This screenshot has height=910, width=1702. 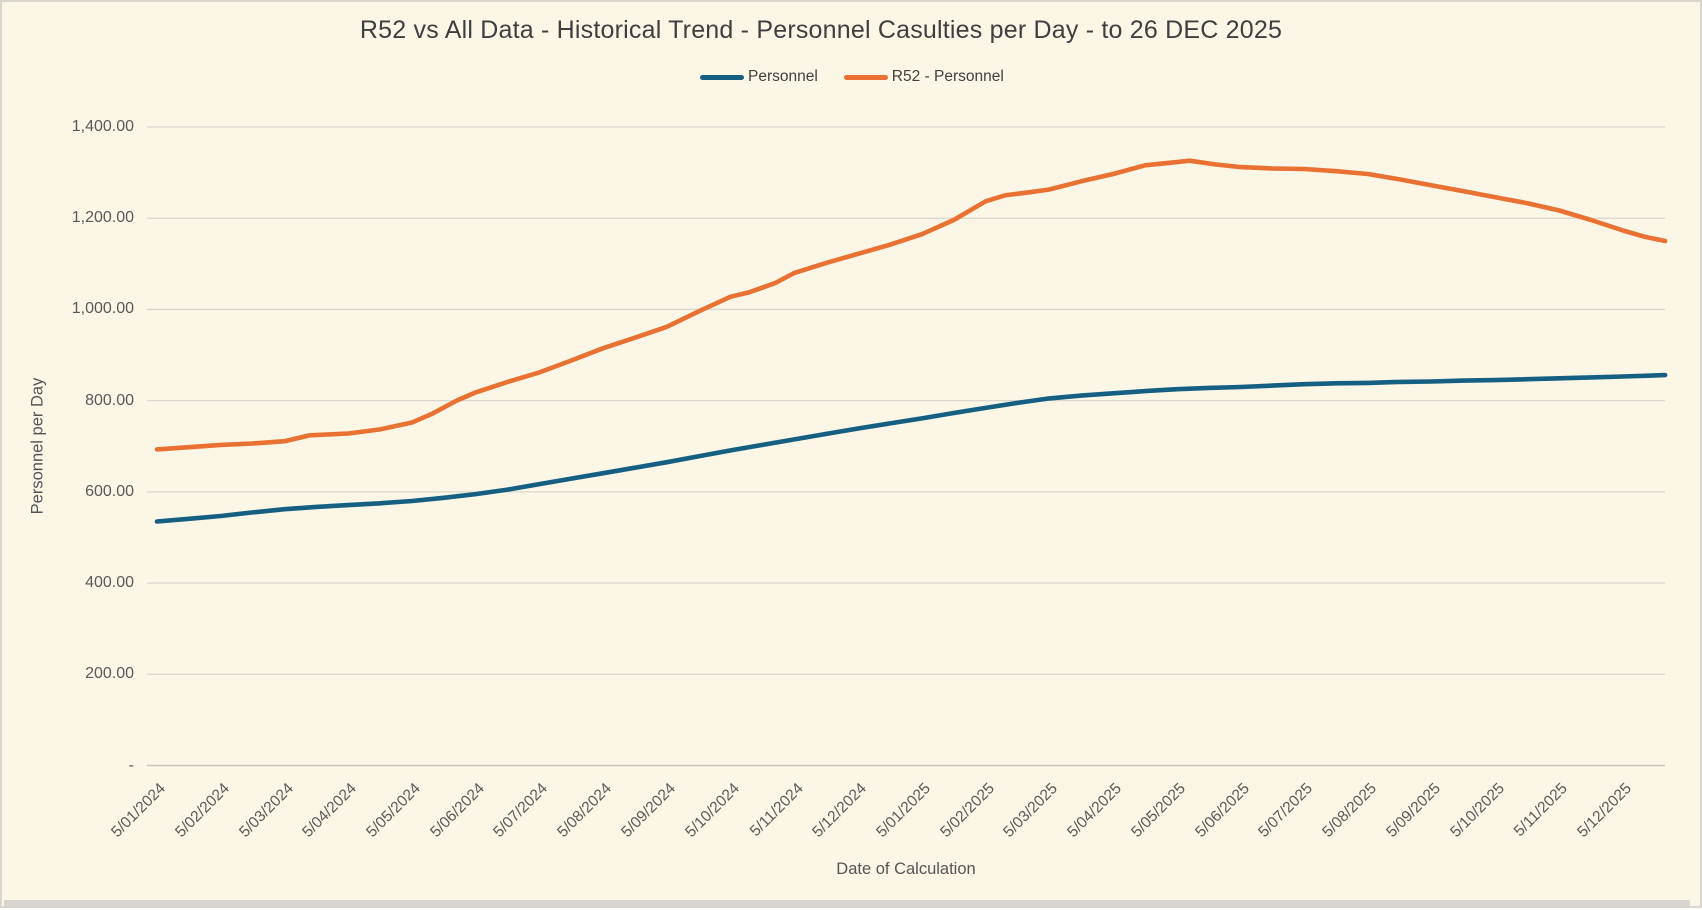 I want to click on y-tick-label: 600.00, so click(x=109, y=491).